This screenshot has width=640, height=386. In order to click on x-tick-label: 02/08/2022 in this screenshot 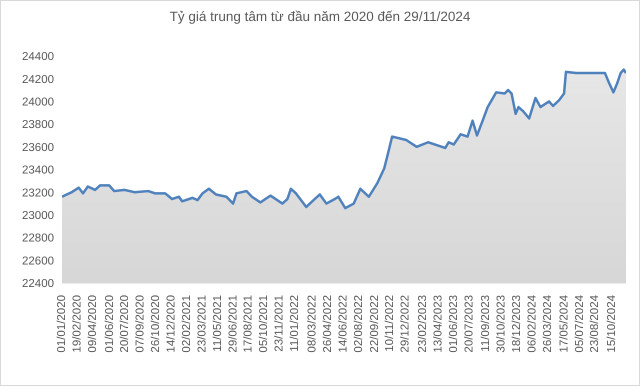, I will do `click(358, 324)`.